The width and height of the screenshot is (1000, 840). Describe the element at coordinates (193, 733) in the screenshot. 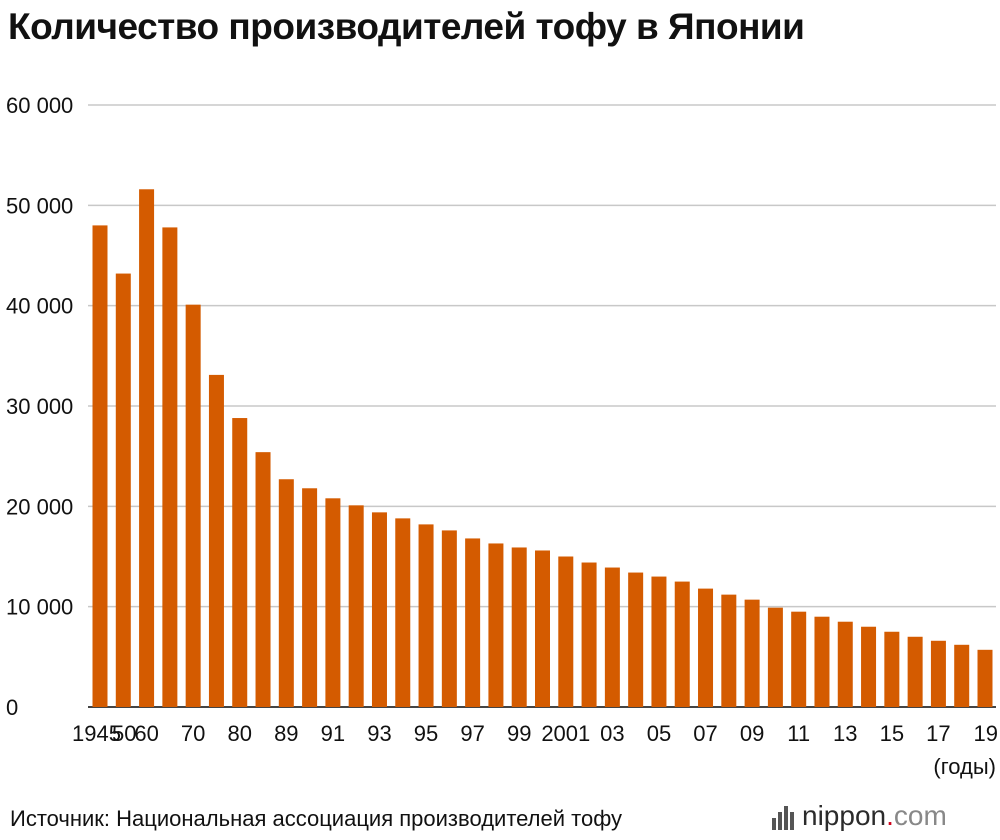

I see `x-tick-label: 70` at that location.